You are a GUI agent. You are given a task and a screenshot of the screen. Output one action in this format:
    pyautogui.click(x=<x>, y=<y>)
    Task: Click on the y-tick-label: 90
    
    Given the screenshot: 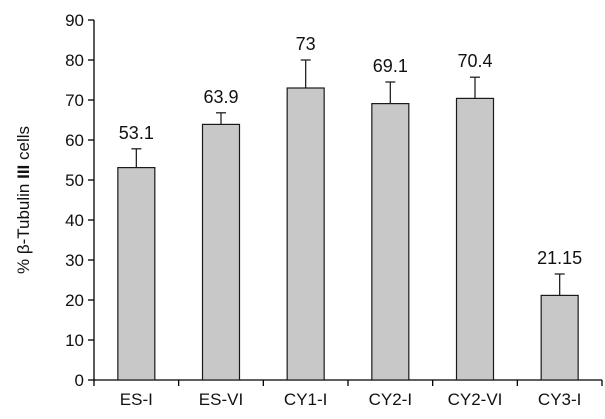 What is the action you would take?
    pyautogui.click(x=74, y=20)
    